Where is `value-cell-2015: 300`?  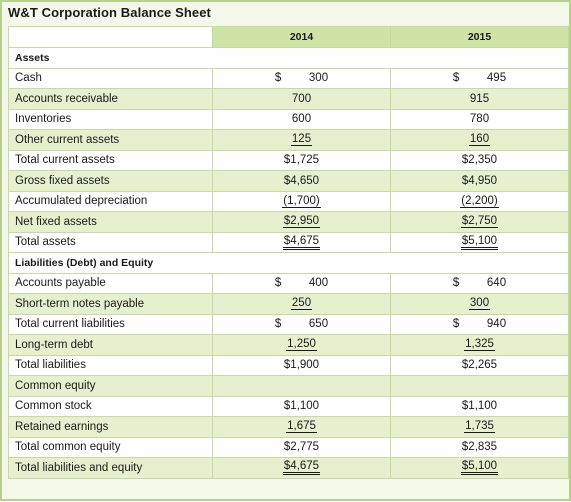
value-cell-2015: 300 is located at coordinates (479, 304).